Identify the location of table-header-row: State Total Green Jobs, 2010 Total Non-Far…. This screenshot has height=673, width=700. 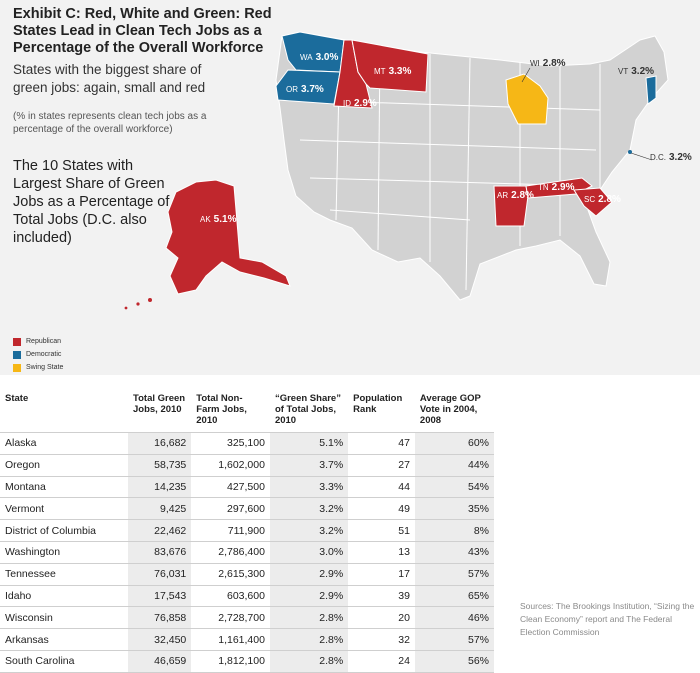
(247, 409).